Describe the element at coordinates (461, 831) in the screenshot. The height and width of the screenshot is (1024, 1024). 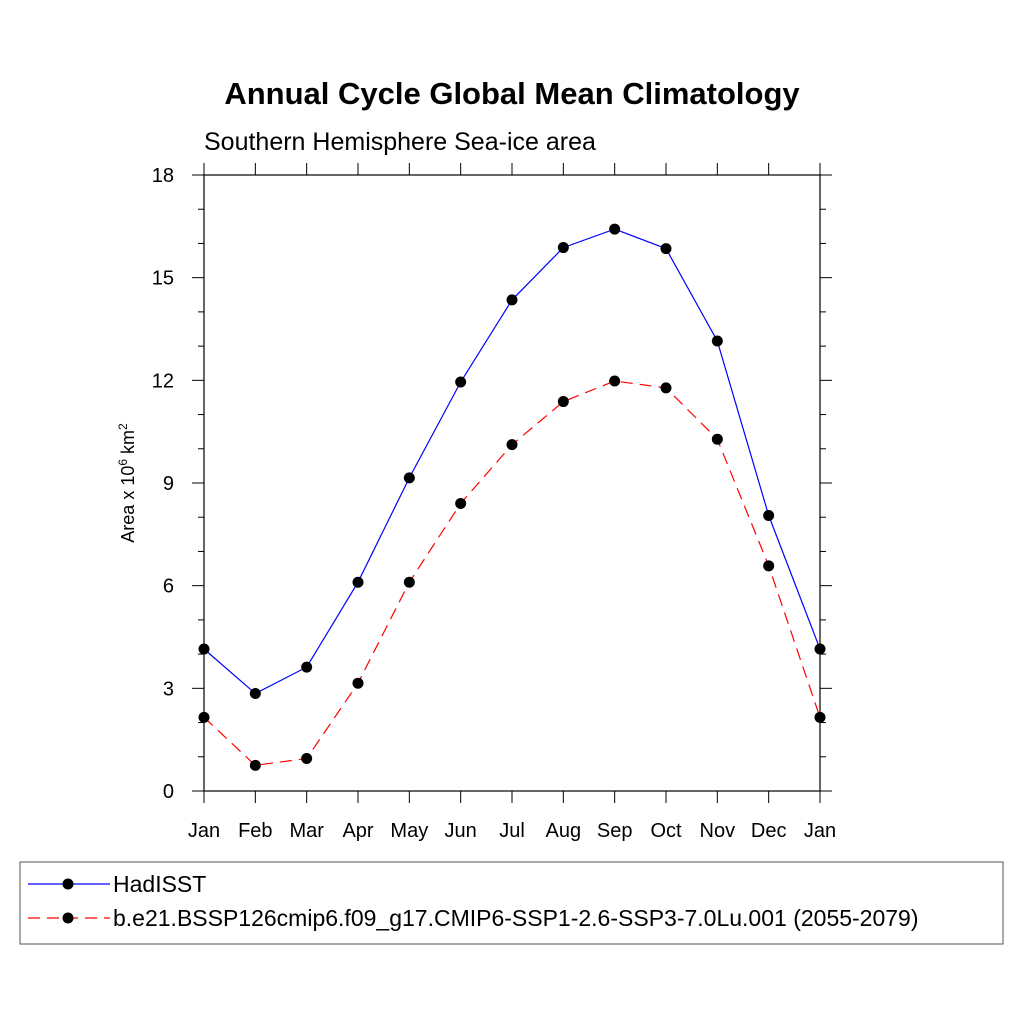
I see `x-tick-label: Jun` at that location.